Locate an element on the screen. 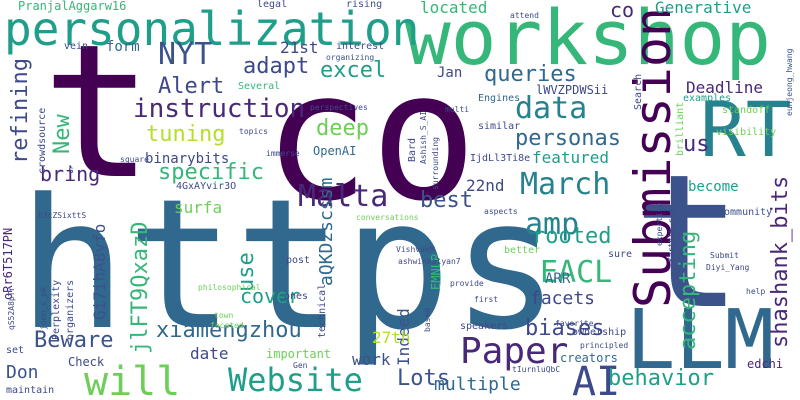 This screenshot has height=400, width=800. word-amp: amp is located at coordinates (552, 224).